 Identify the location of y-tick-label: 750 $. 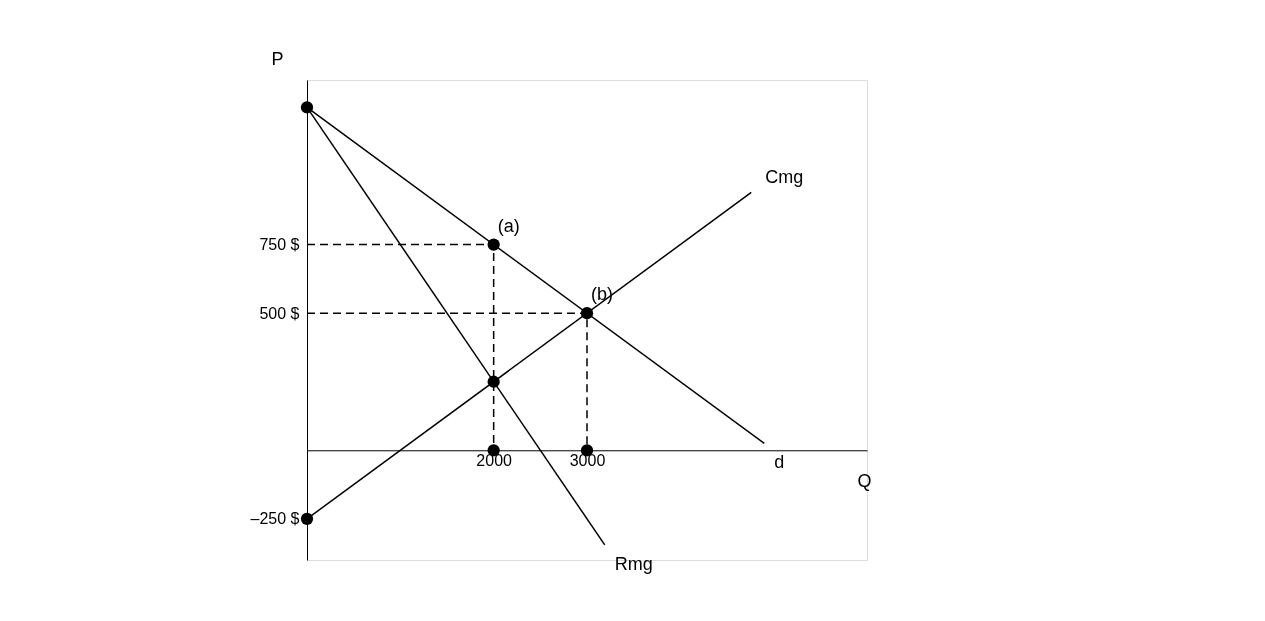
(279, 245).